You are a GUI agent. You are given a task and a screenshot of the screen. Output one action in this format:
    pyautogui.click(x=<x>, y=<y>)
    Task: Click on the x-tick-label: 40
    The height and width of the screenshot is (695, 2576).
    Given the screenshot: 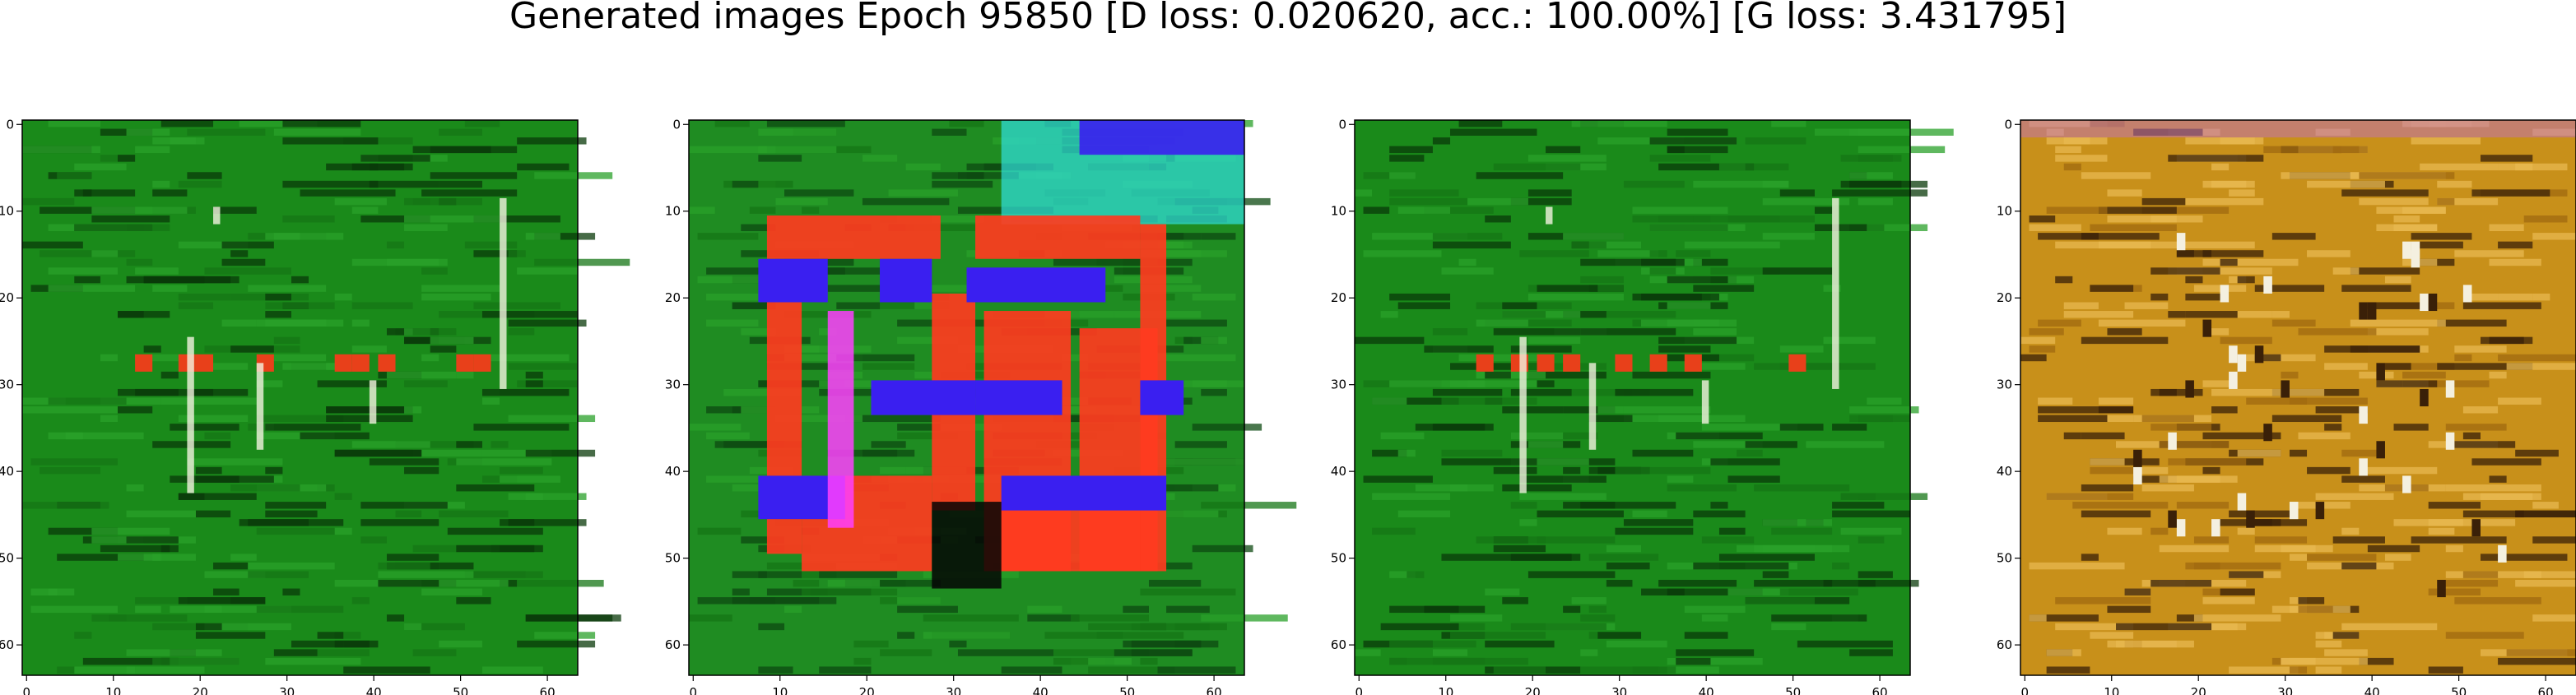 What is the action you would take?
    pyautogui.click(x=1706, y=690)
    